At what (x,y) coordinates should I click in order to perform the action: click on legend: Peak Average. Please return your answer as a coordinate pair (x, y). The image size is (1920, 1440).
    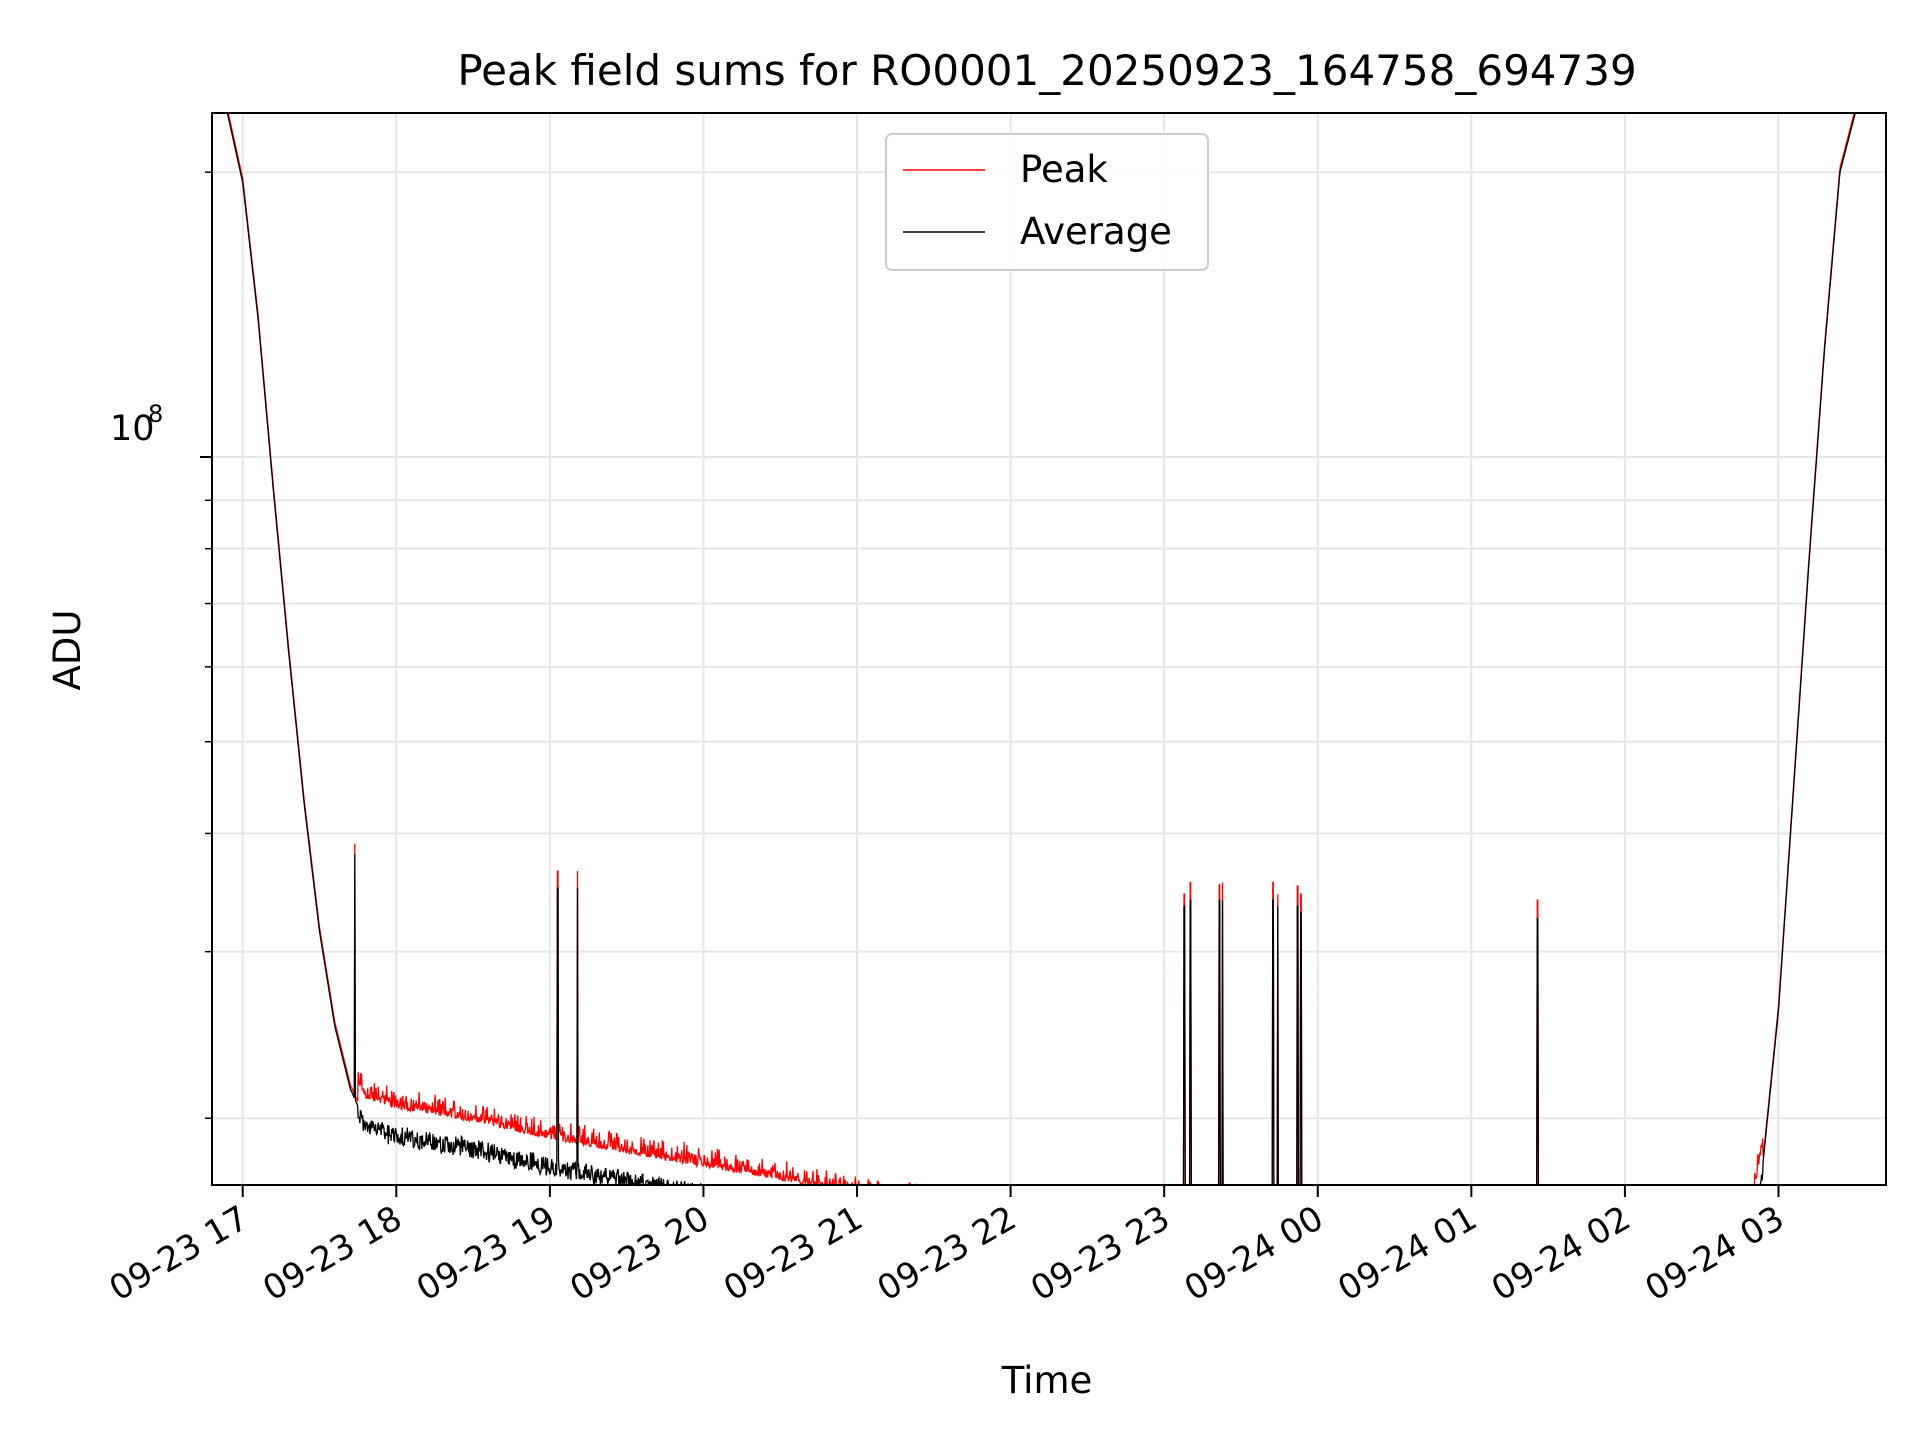
    Looking at the image, I should click on (1047, 202).